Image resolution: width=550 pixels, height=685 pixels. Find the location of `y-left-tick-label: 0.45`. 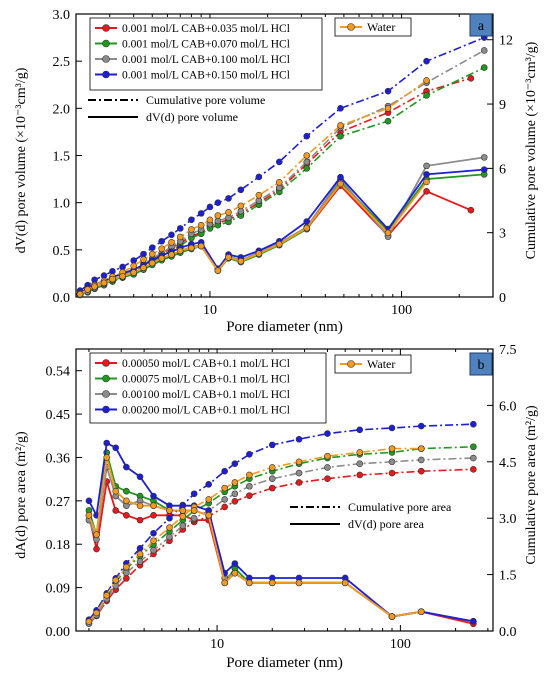

y-left-tick-label: 0.45 is located at coordinates (58, 415).